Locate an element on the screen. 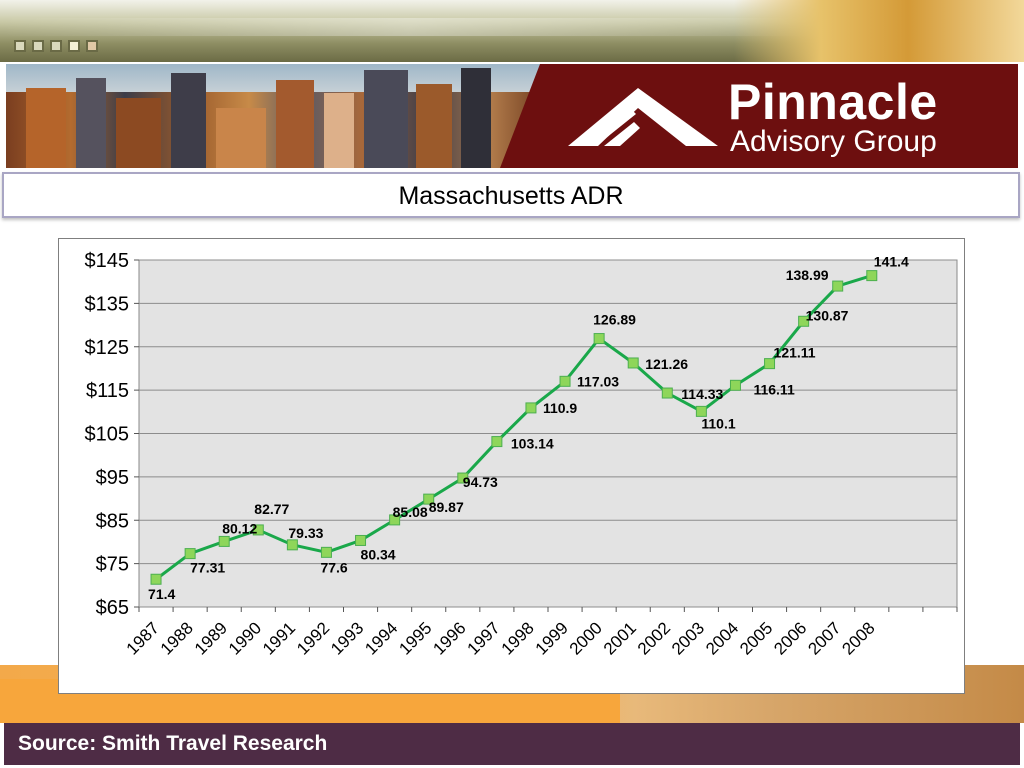 The height and width of the screenshot is (768, 1024). x-tick-label: 2005 is located at coordinates (756, 638).